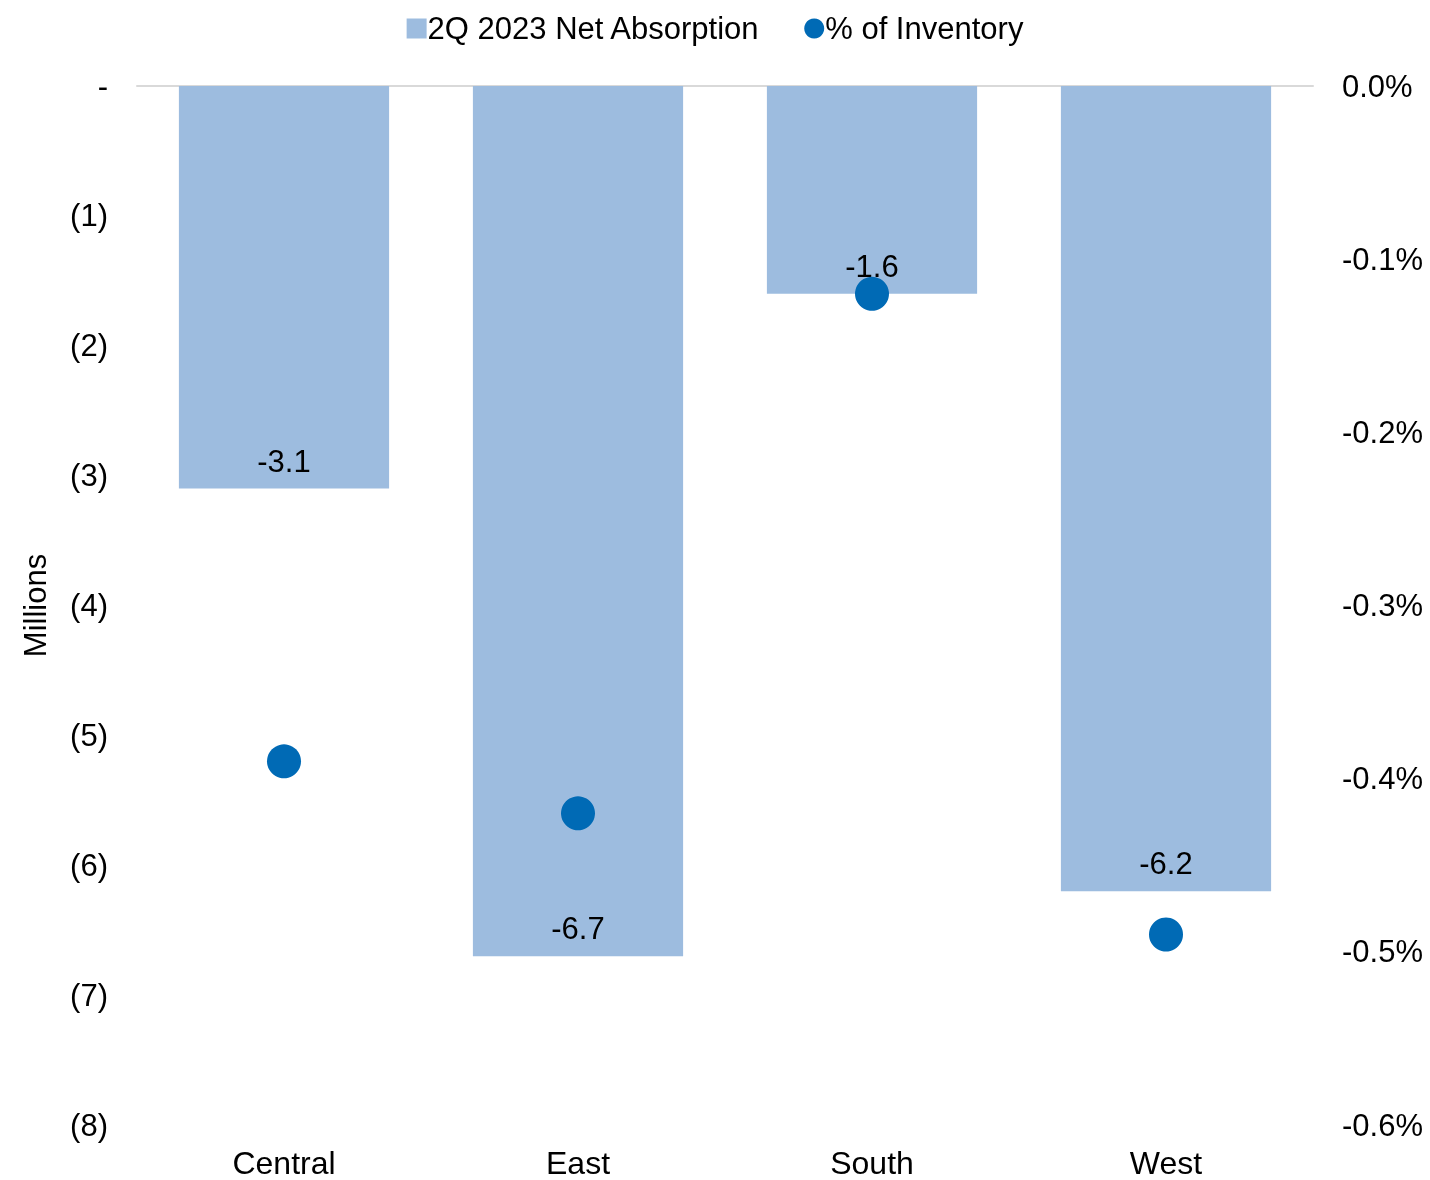  I want to click on y-tick-label: (6), so click(89, 865).